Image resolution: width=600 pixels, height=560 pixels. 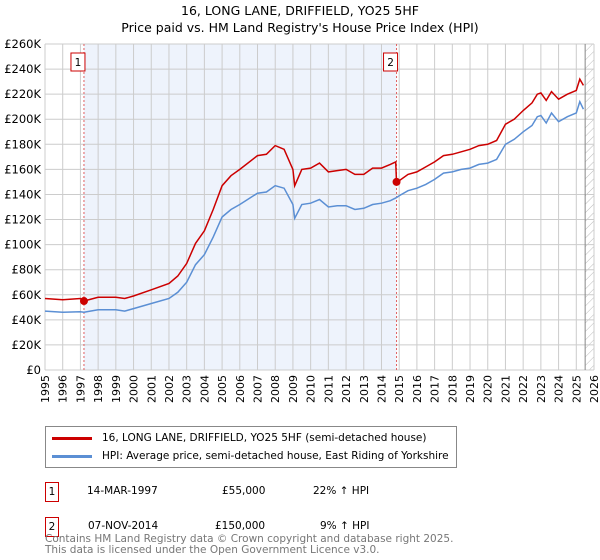 I want to click on sale-row: 1 14-MAR-1997 £55,000 22% ↑ HPI, so click(x=245, y=492).